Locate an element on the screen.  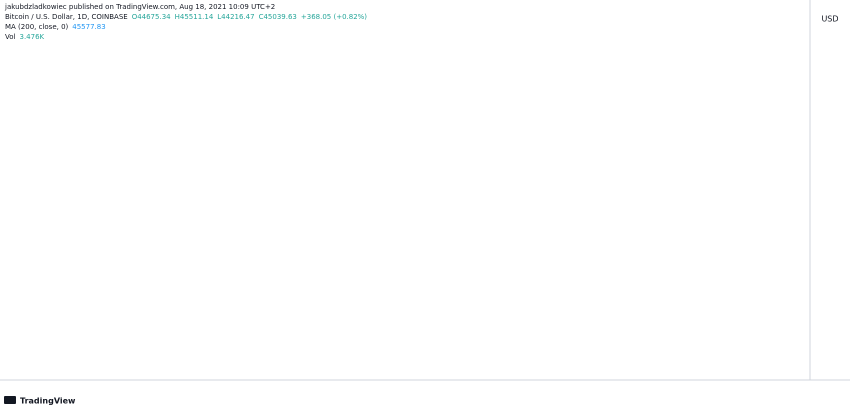
vol-row: Vol 3.476K is located at coordinates (186, 37).